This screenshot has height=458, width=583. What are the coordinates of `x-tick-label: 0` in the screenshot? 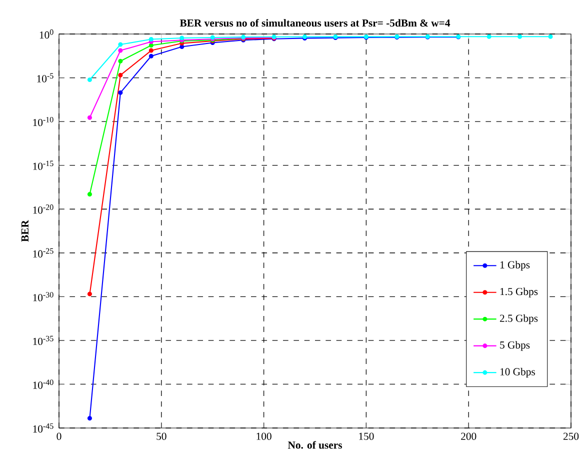 It's located at (59, 436).